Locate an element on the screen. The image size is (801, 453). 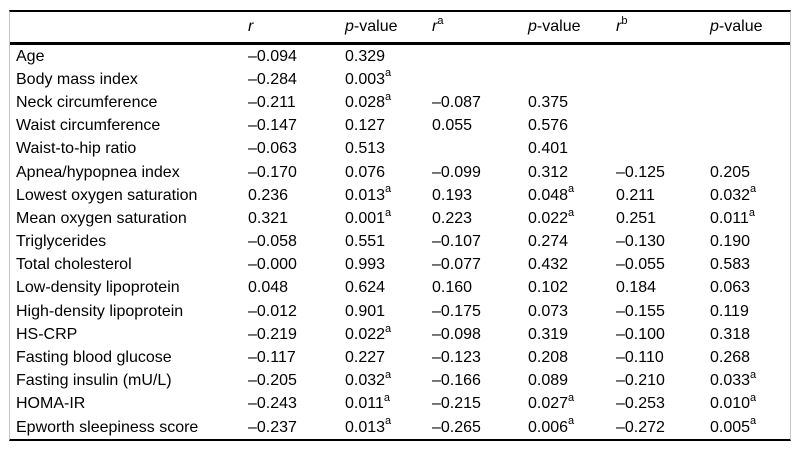
value-cell: 0.048a is located at coordinates (572, 195).